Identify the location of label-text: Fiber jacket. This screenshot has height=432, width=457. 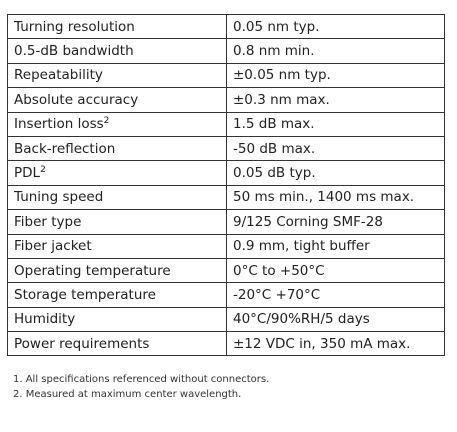
(53, 246).